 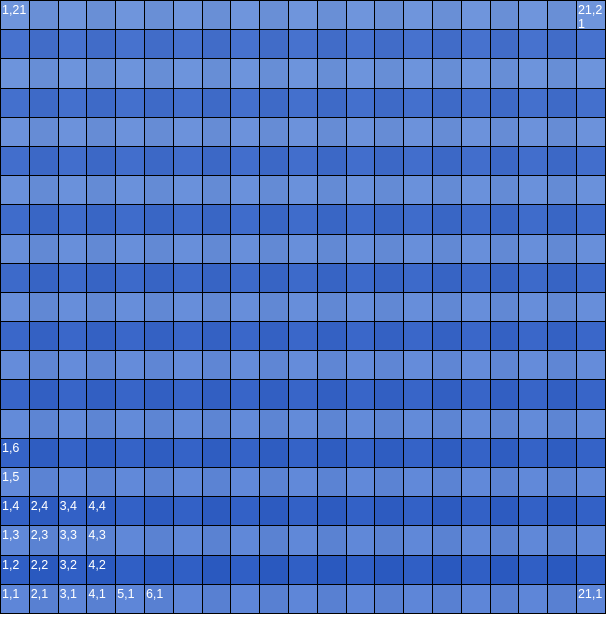 I want to click on grid-cell-4-4: 4,4, so click(x=101, y=511).